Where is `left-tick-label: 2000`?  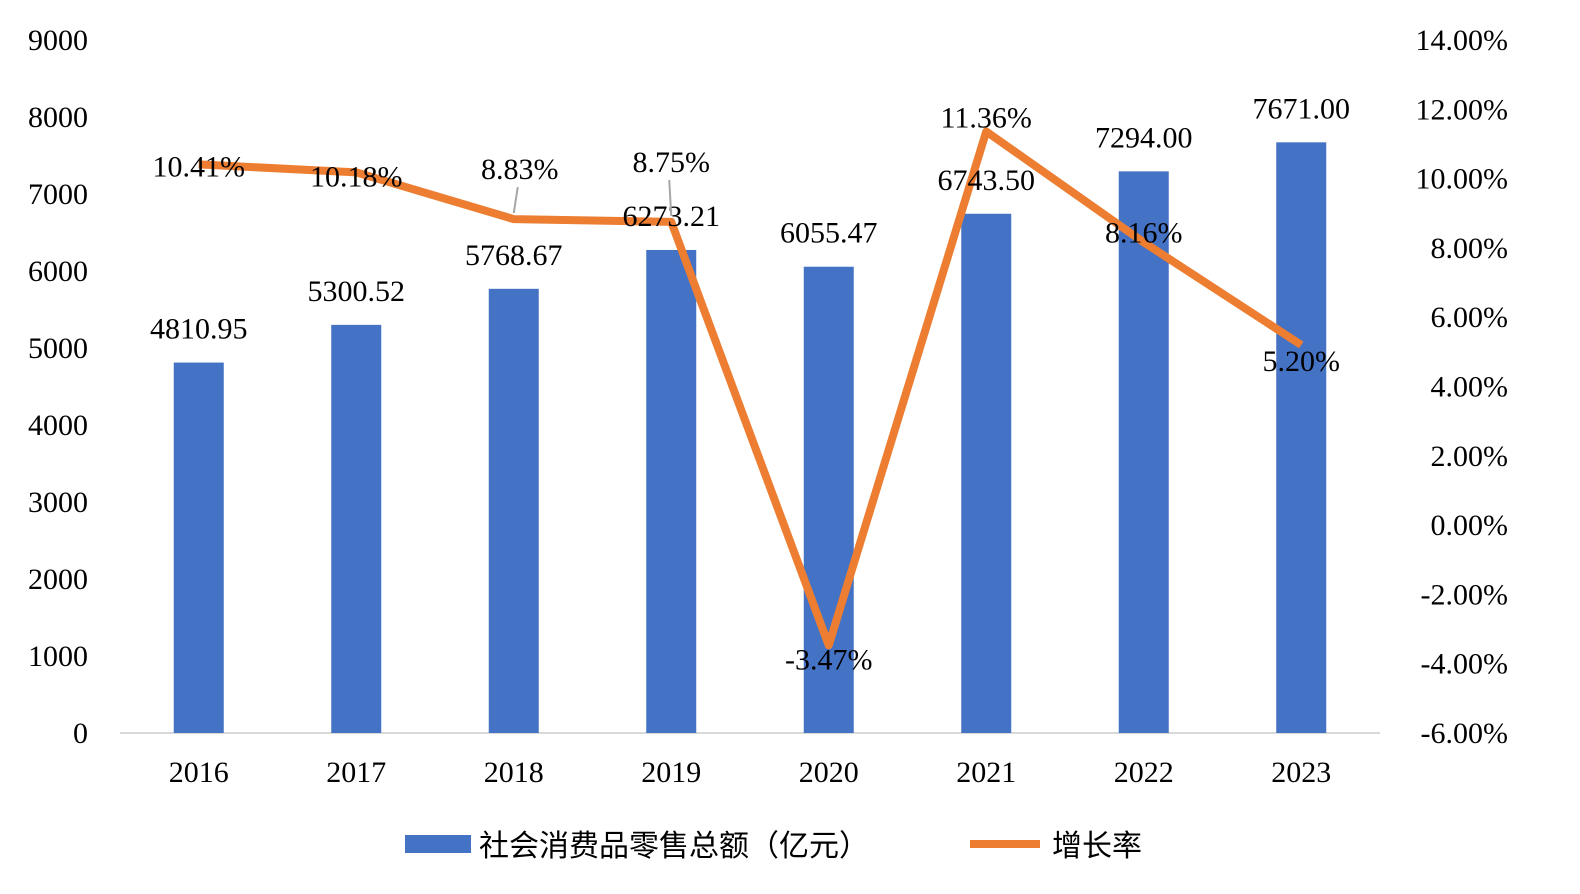
left-tick-label: 2000 is located at coordinates (58, 579).